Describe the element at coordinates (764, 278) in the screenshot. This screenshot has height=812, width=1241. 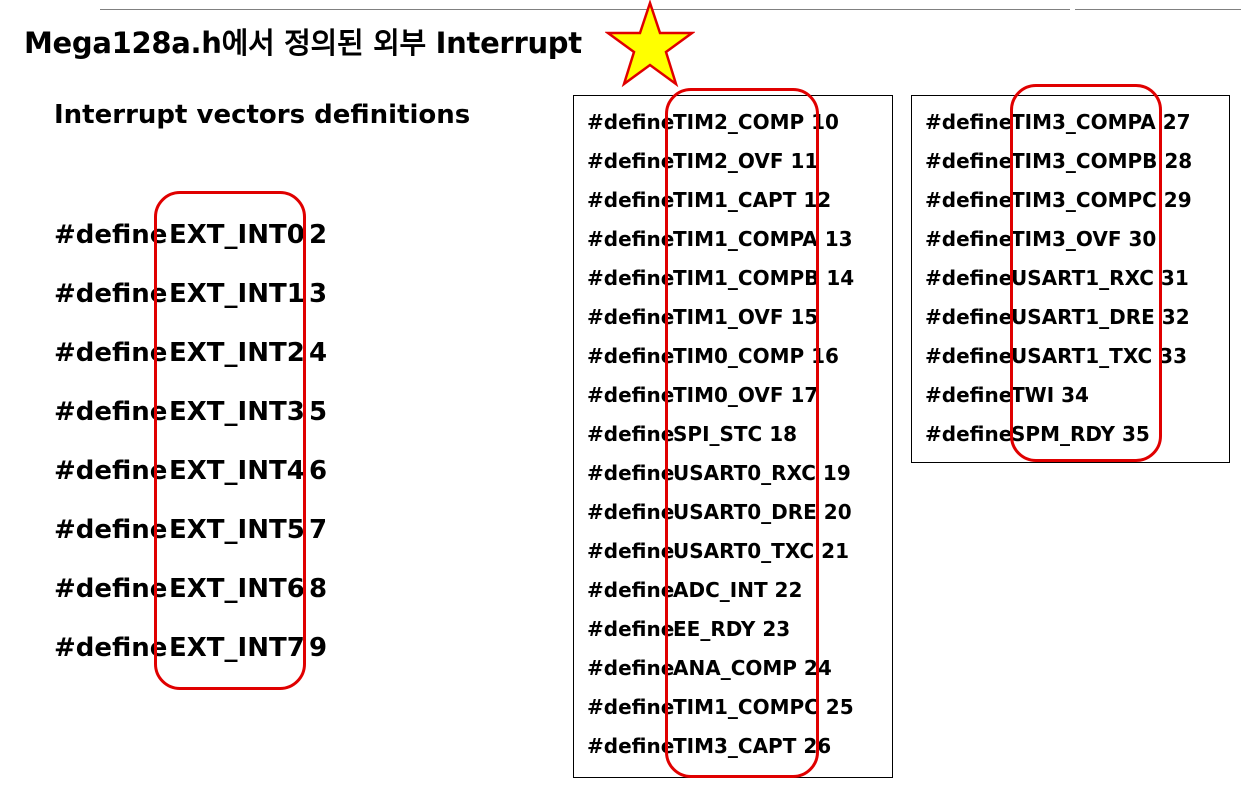
I see `vector-definition: TIM1_COMPB 14` at that location.